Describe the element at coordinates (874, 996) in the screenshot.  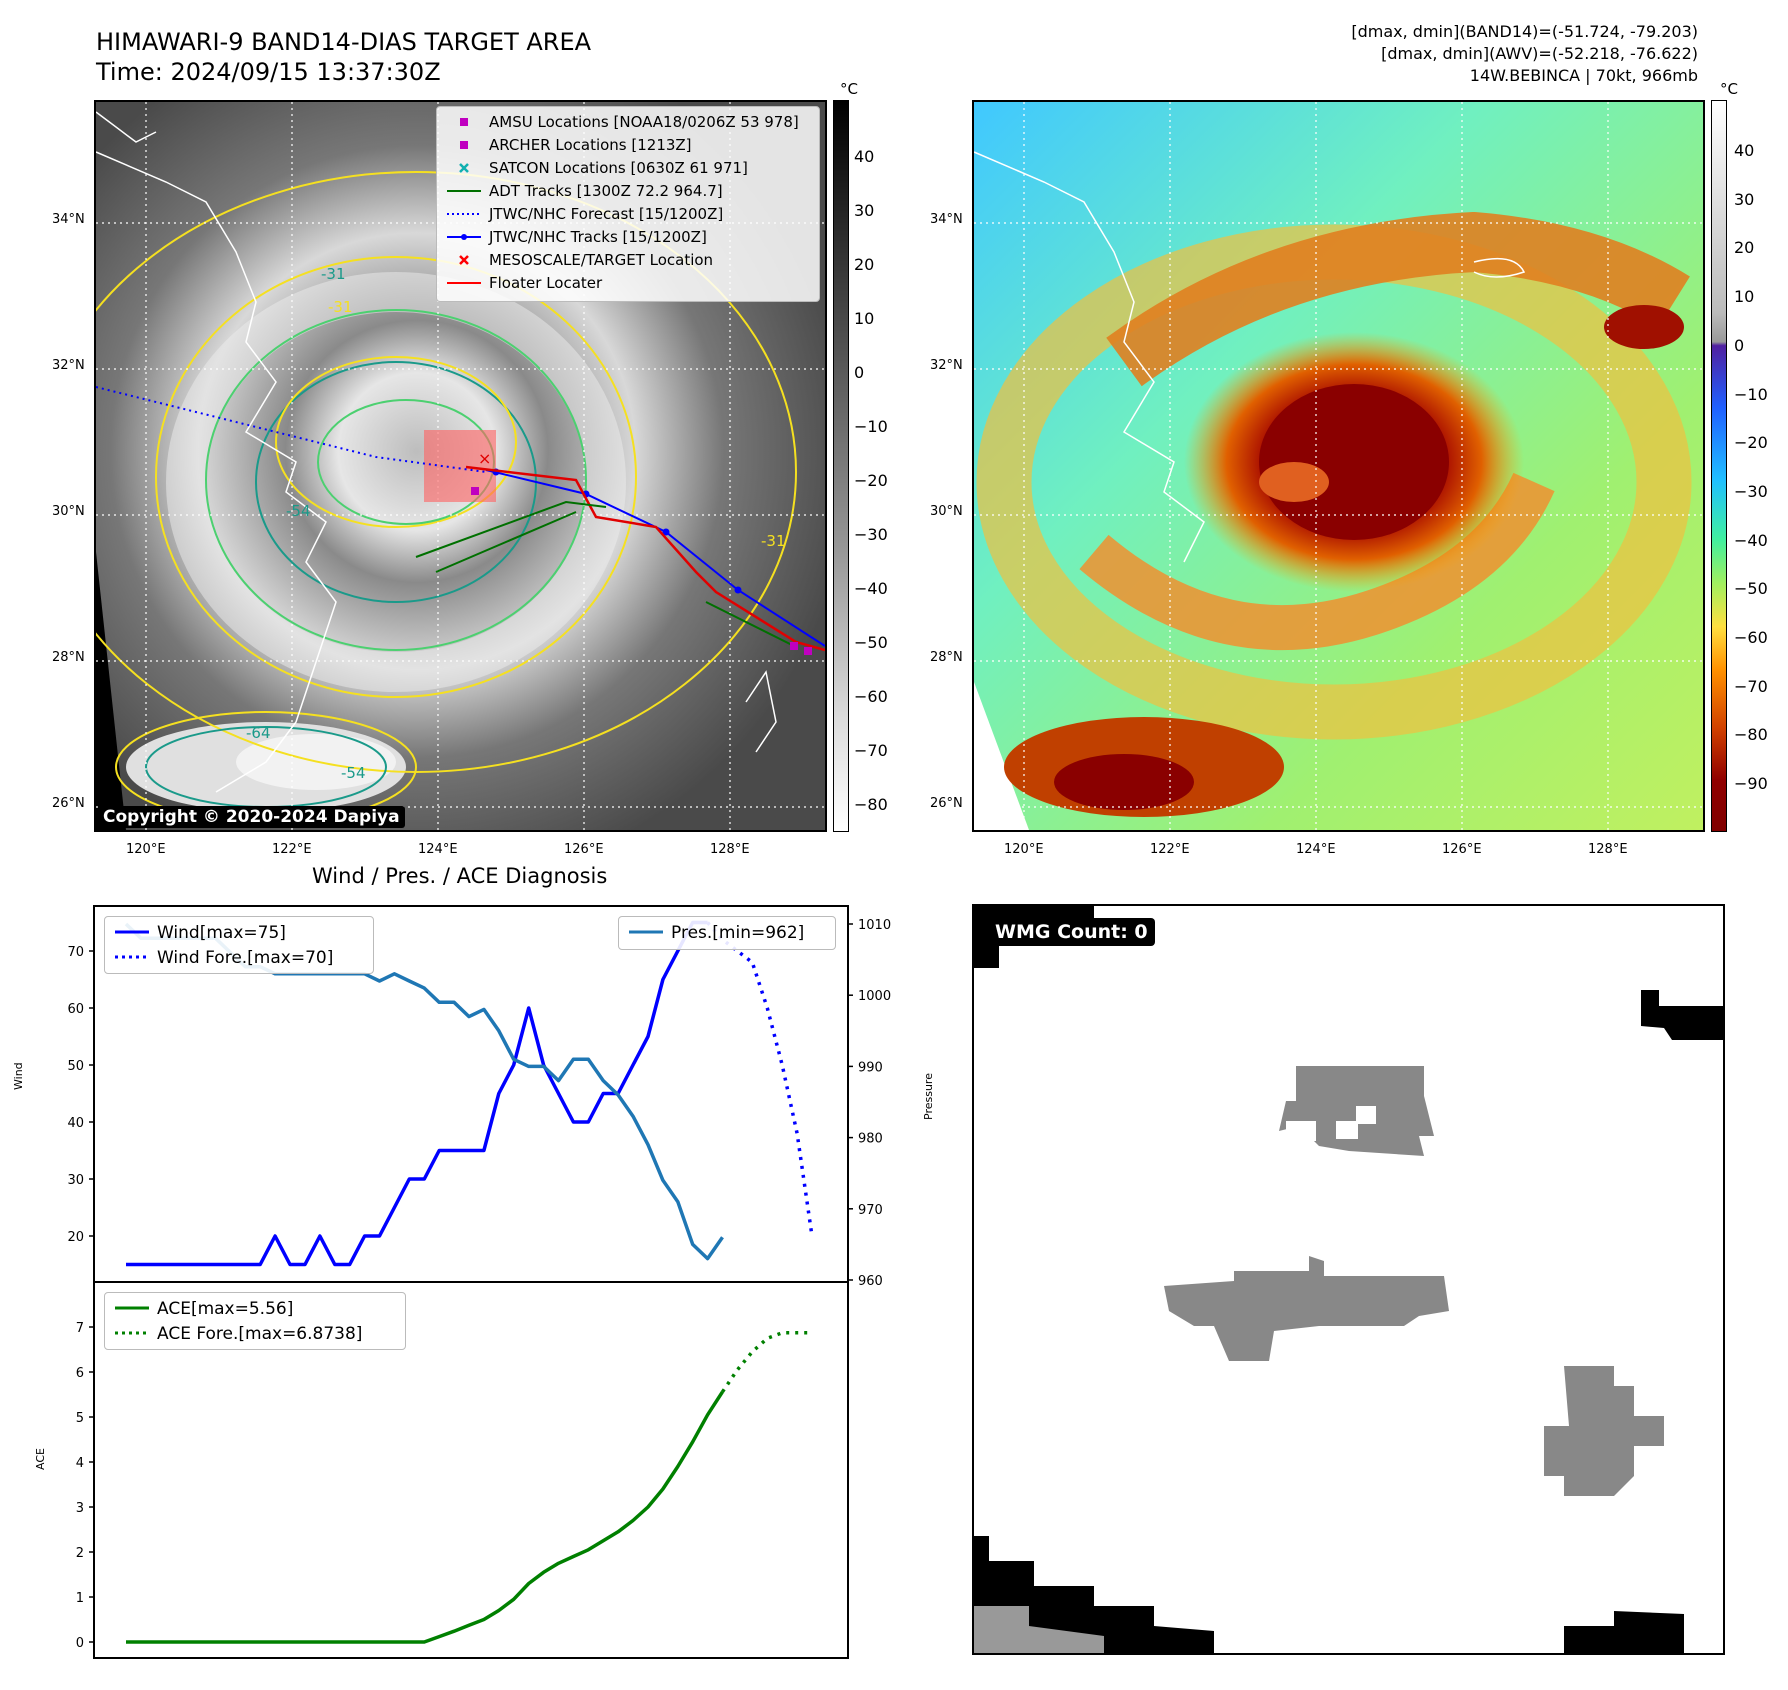
I see `pressure-axis-tick-label: 1000` at that location.